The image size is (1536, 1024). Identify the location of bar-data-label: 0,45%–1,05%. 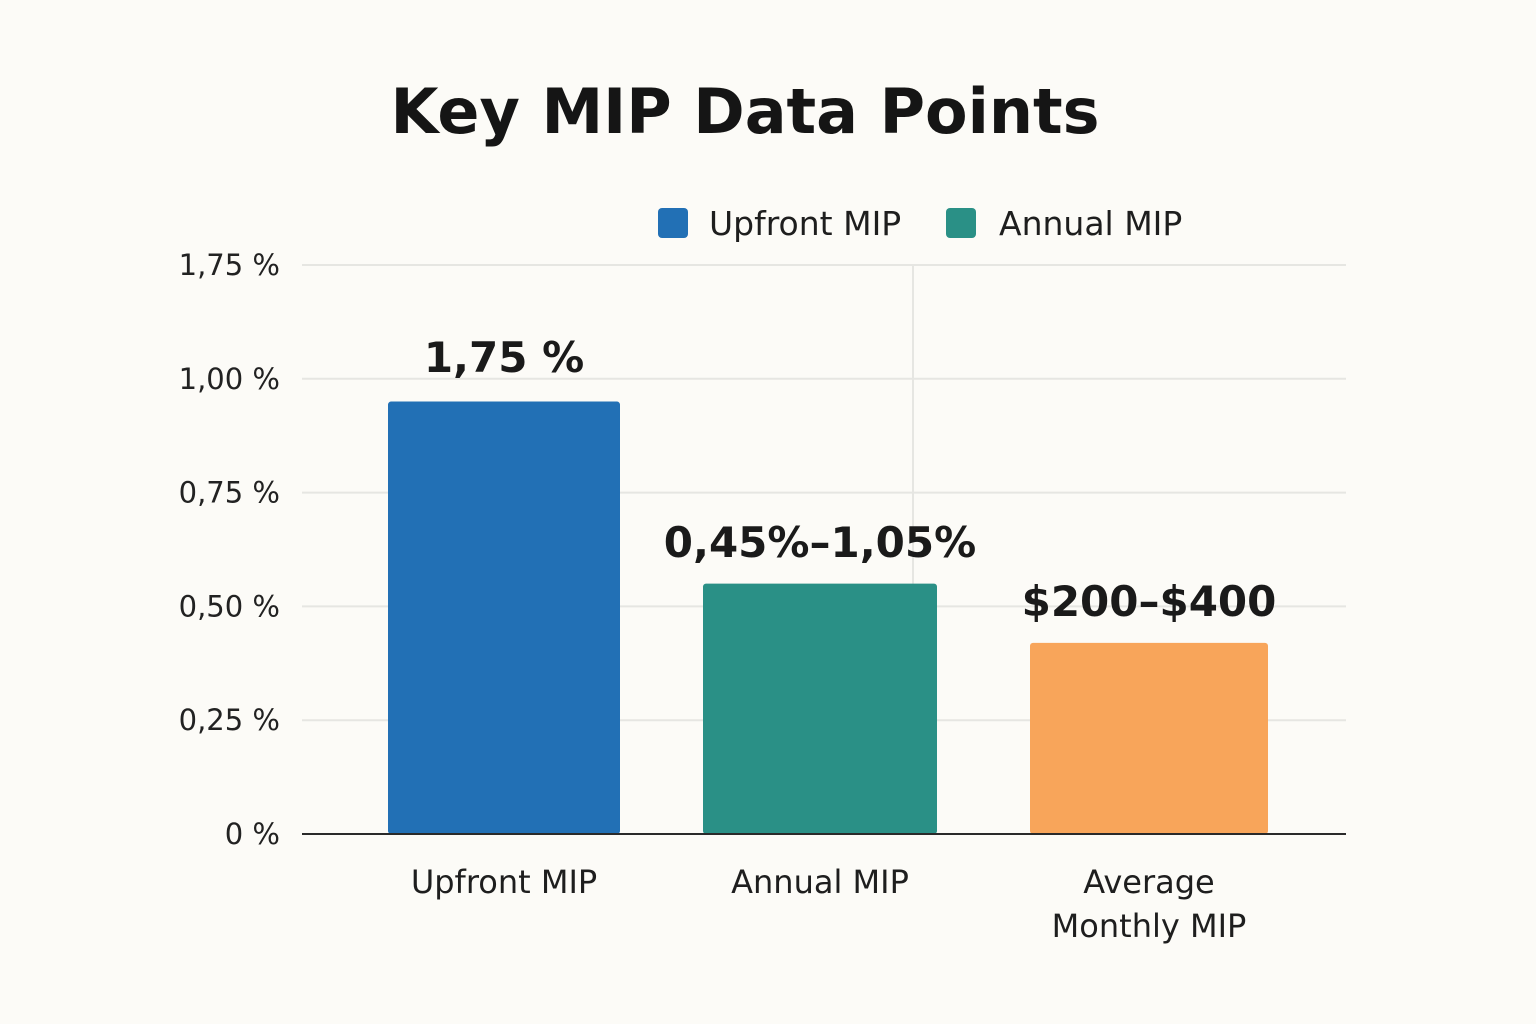
(820, 542).